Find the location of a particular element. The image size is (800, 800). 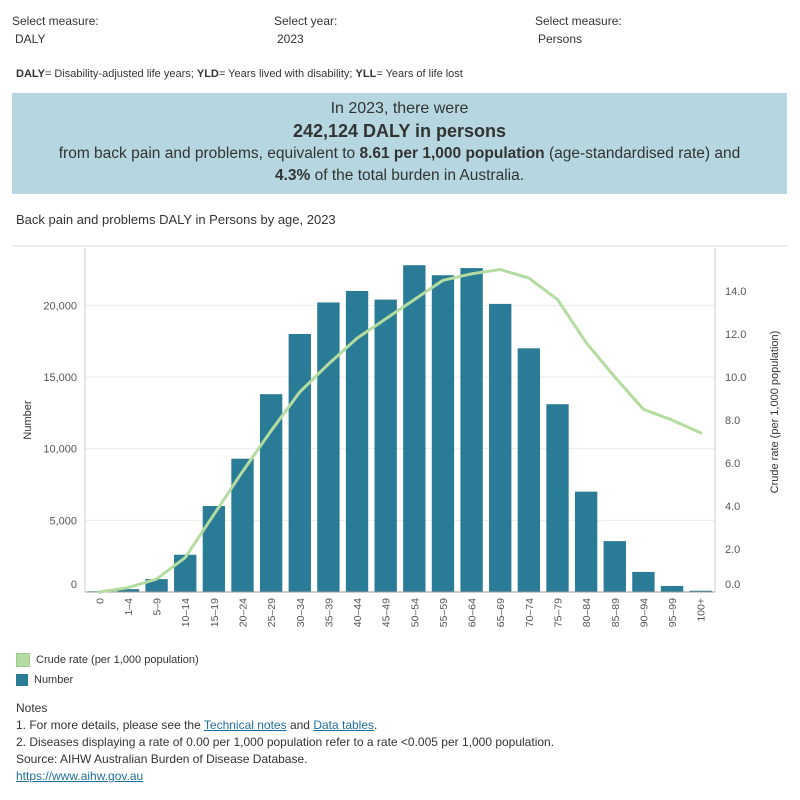

x-tick-label: 70–74 is located at coordinates (530, 612).